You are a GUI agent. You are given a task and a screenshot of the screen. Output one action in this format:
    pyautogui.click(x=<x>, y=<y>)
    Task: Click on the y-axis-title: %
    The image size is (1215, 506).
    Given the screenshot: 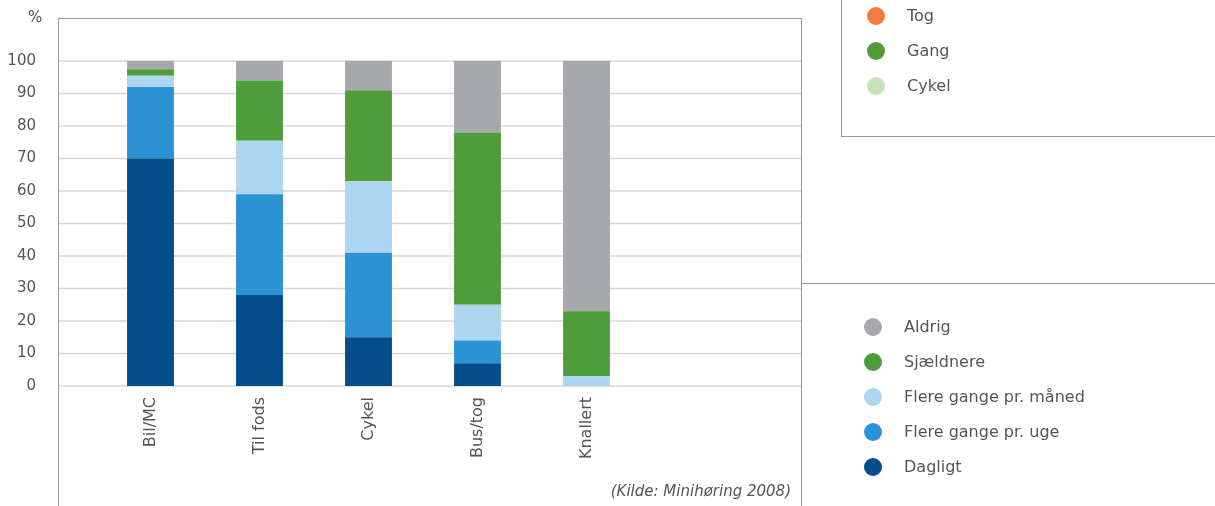 What is the action you would take?
    pyautogui.click(x=35, y=17)
    